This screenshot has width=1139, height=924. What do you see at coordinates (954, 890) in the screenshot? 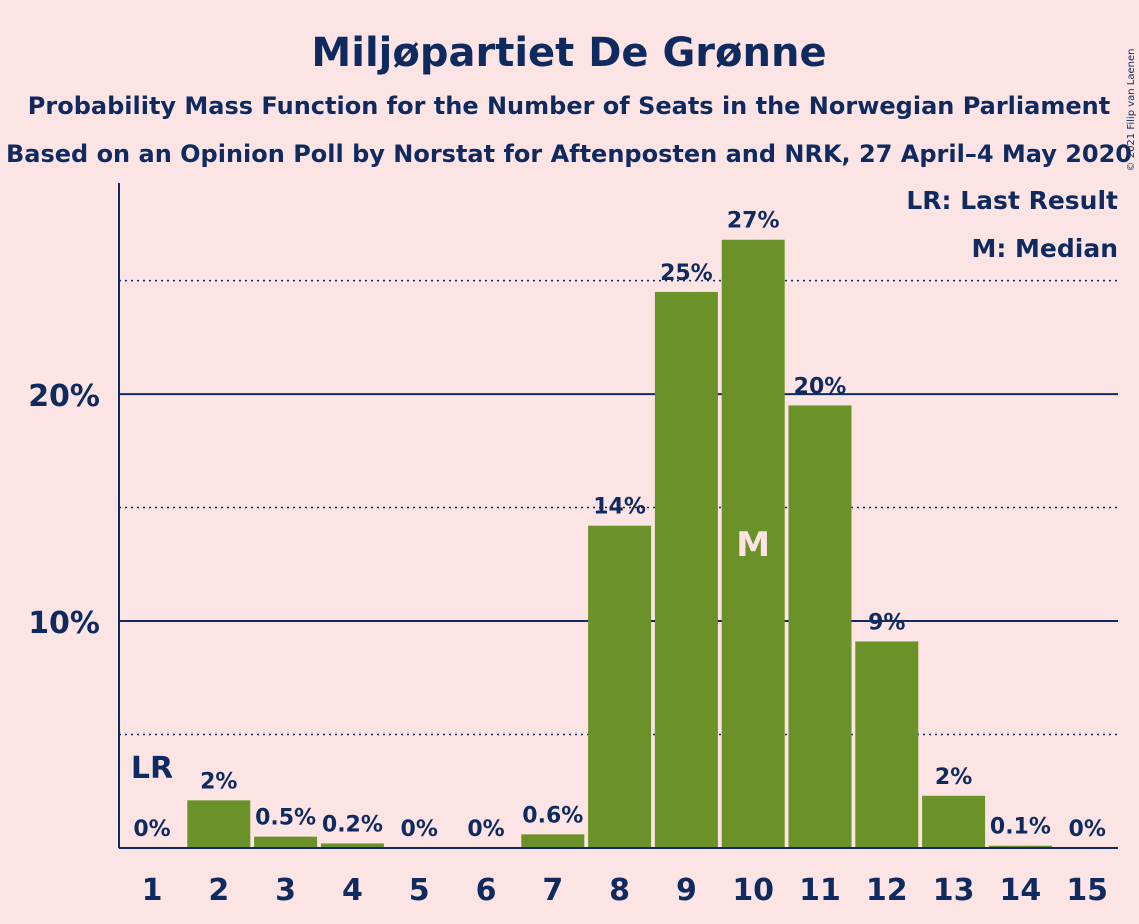
I see `x-tick-label-13: 13` at bounding box center [954, 890].